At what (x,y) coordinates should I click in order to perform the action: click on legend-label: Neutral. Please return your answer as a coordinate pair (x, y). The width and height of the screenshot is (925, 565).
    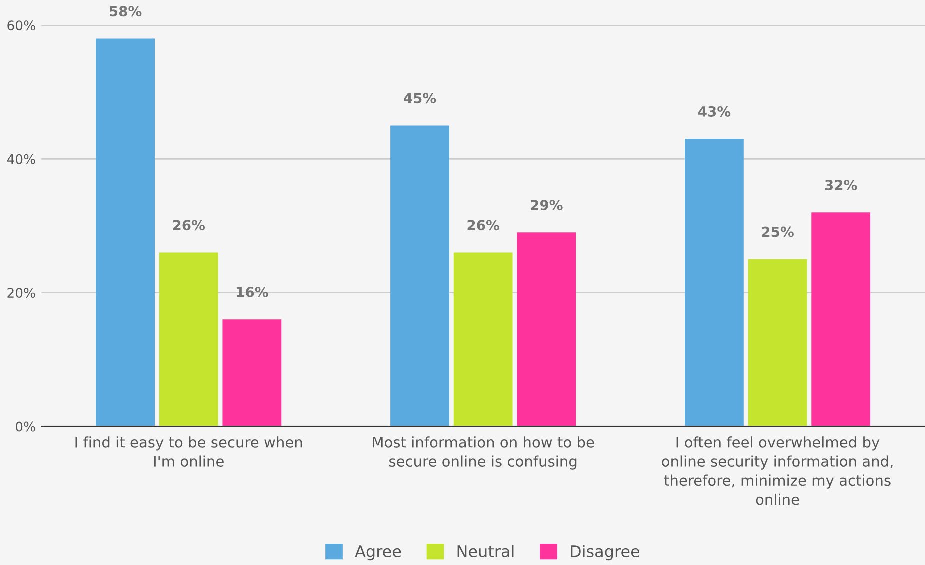
    Looking at the image, I should click on (486, 551).